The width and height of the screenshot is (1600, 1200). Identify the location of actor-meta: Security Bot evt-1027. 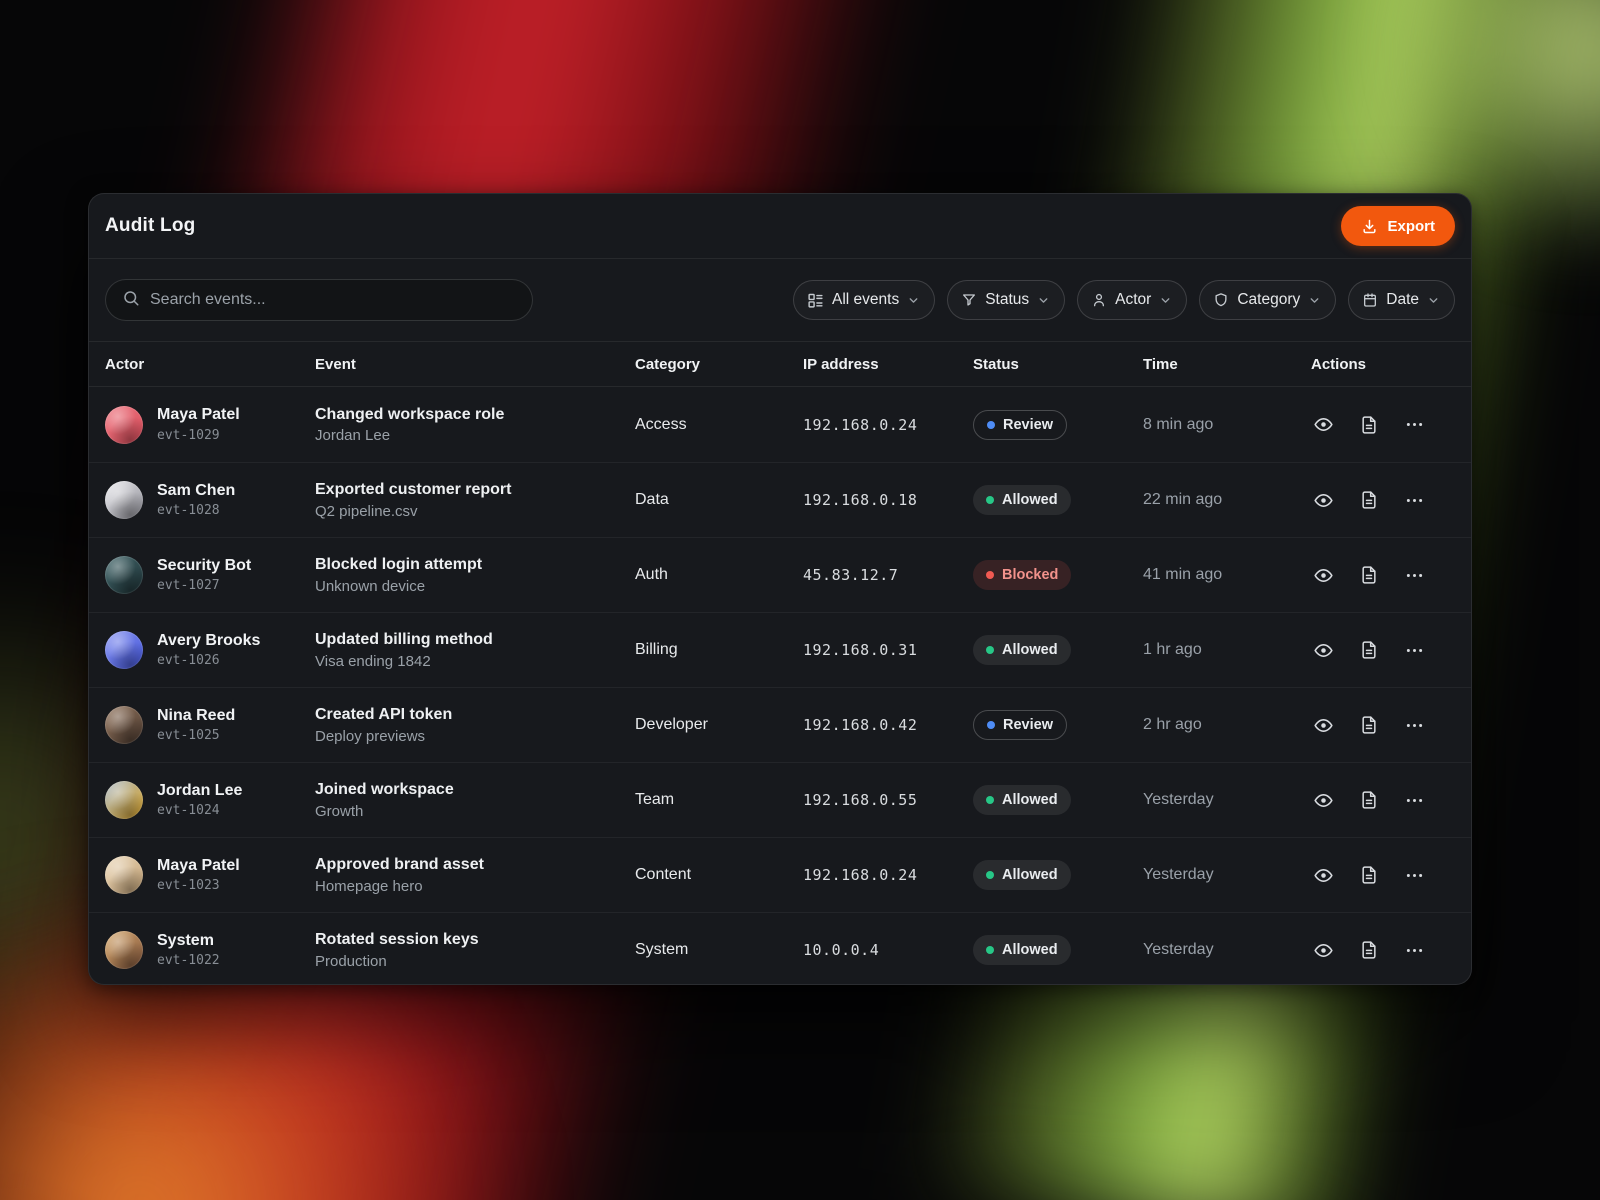
(204, 575).